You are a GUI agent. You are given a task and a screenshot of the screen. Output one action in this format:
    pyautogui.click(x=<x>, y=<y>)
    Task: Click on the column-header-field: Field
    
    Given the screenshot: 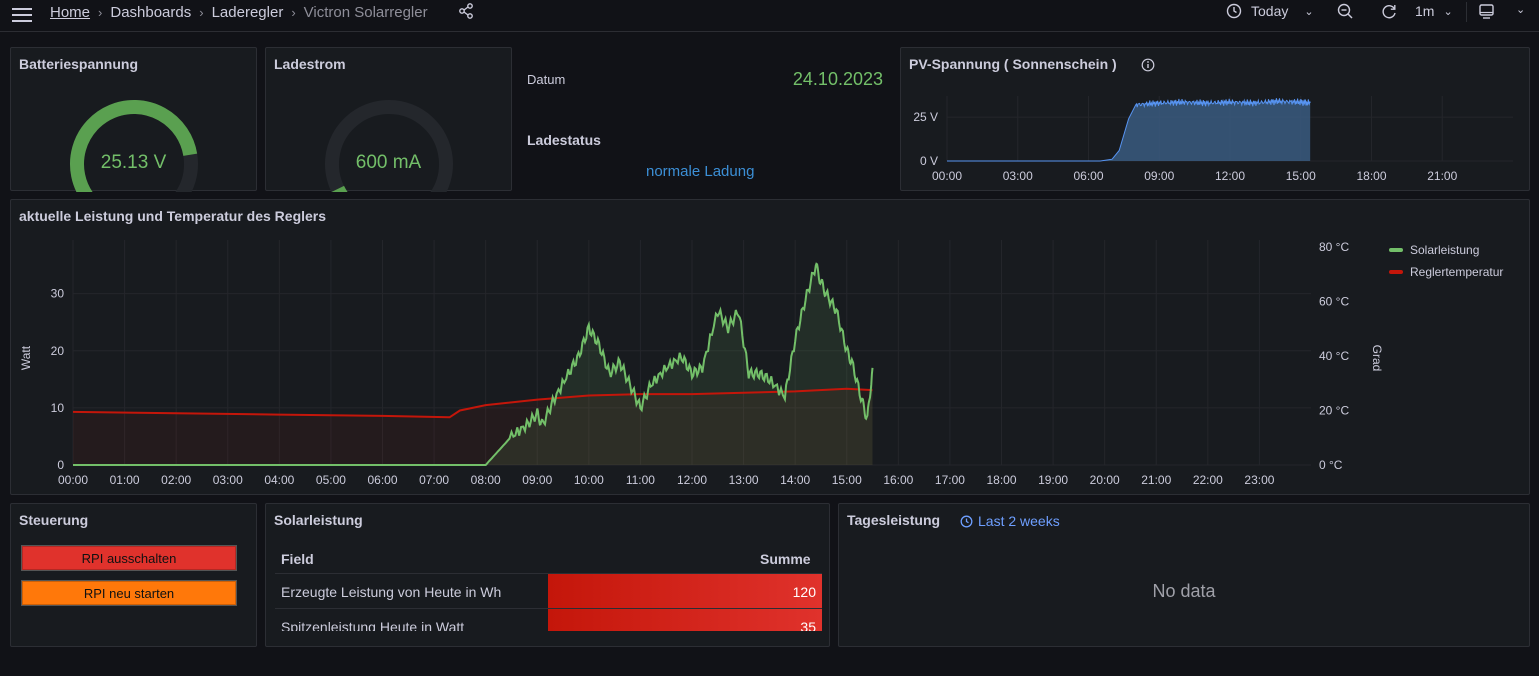 What is the action you would take?
    pyautogui.click(x=297, y=559)
    